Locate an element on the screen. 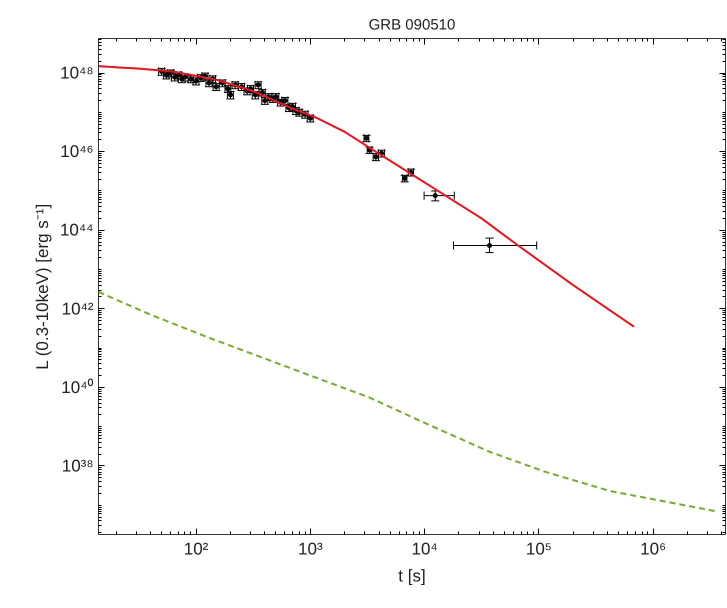  x-axis-title: t [s] is located at coordinates (412, 576).